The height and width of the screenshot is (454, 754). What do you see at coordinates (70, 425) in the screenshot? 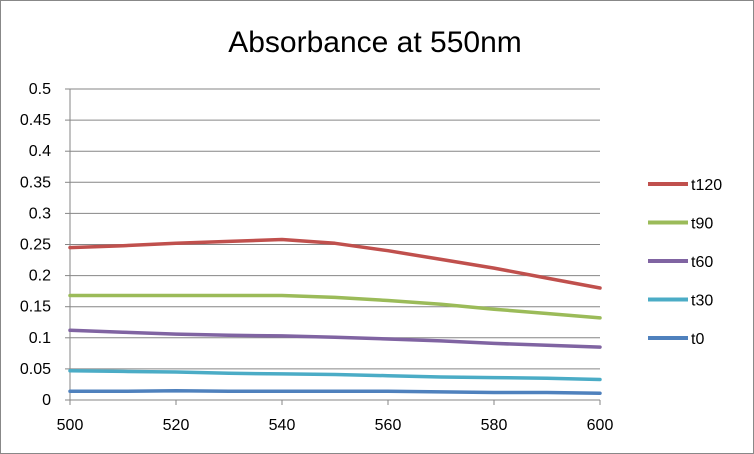
I see `x-tick-label: 500` at bounding box center [70, 425].